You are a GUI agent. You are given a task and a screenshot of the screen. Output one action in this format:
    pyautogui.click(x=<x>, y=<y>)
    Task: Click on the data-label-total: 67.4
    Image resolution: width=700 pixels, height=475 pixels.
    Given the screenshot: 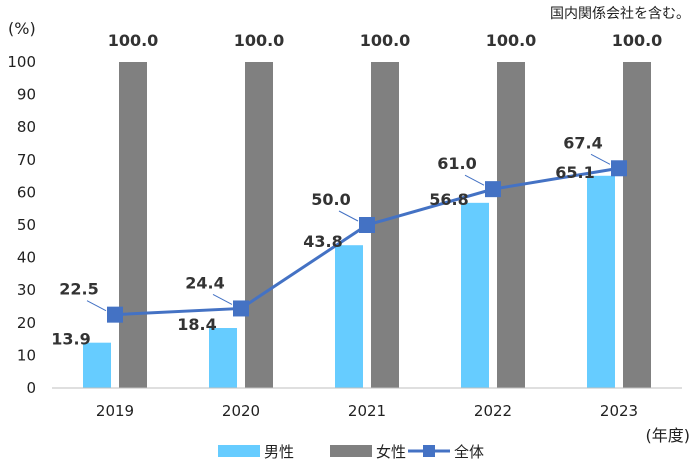 What is the action you would take?
    pyautogui.click(x=582, y=142)
    